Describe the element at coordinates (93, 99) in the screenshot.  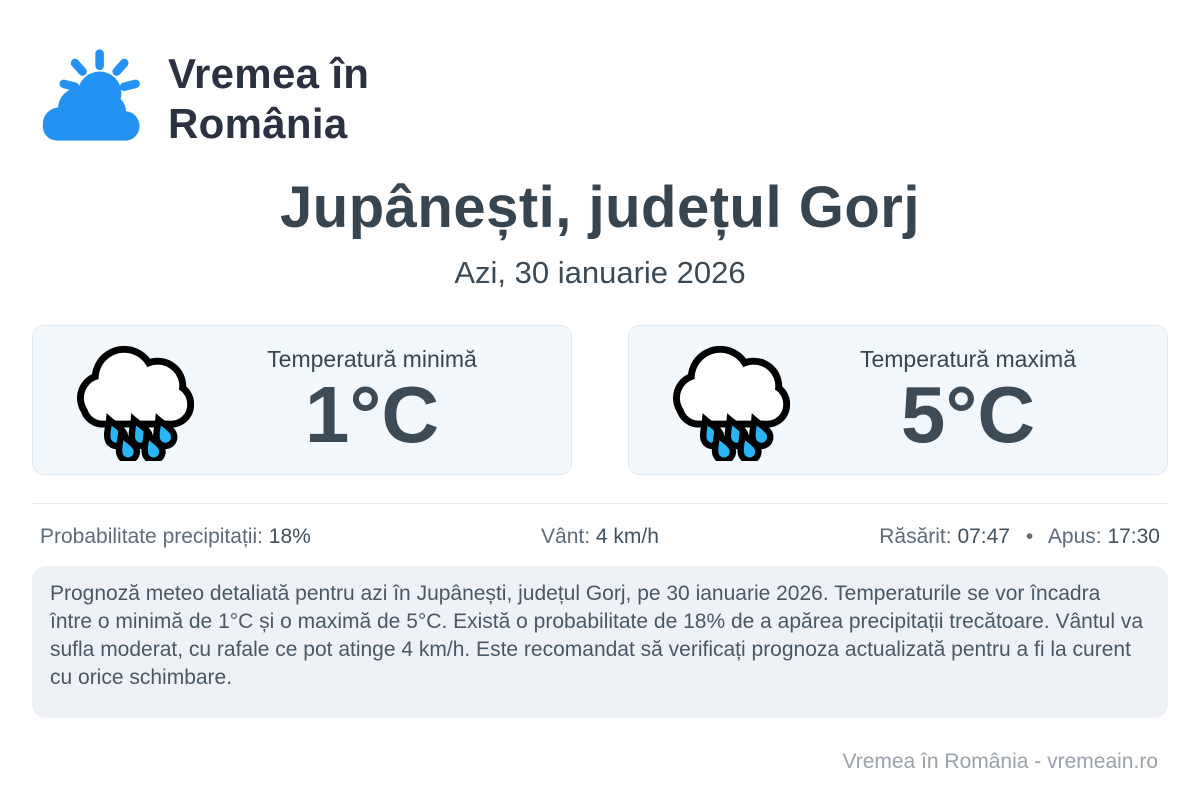
I see `sun-cloud-logo-icon` at that location.